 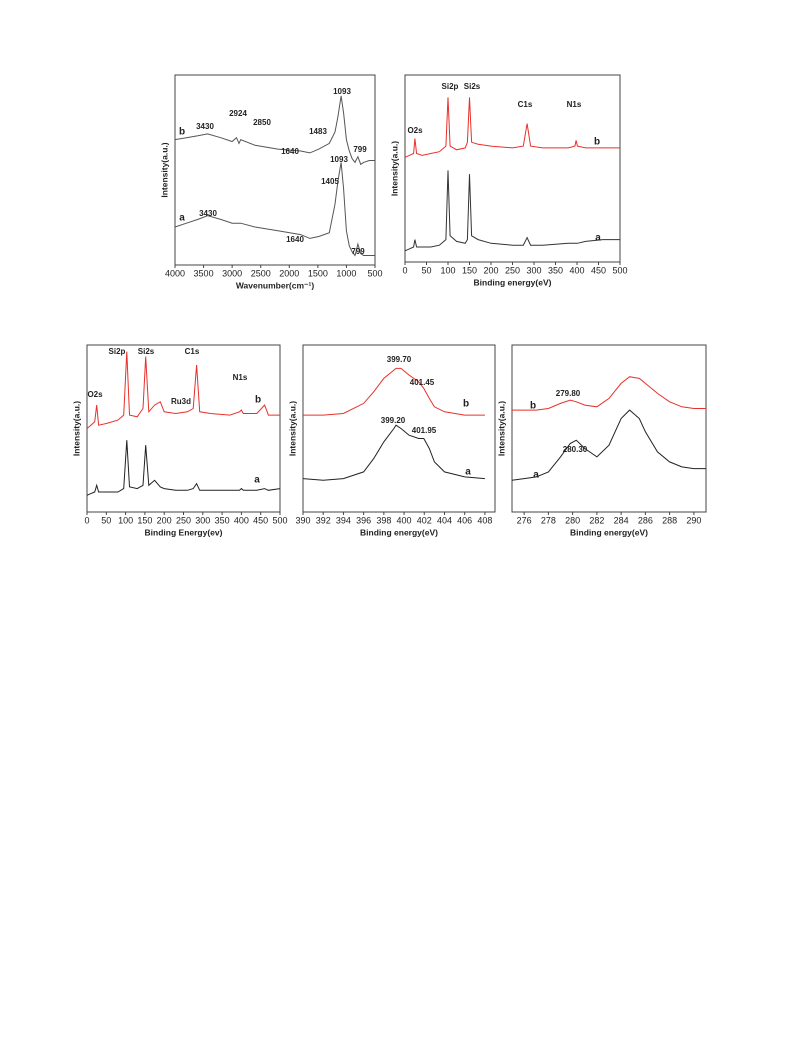 What do you see at coordinates (484, 520) in the screenshot?
I see `x-tick-label: 408` at bounding box center [484, 520].